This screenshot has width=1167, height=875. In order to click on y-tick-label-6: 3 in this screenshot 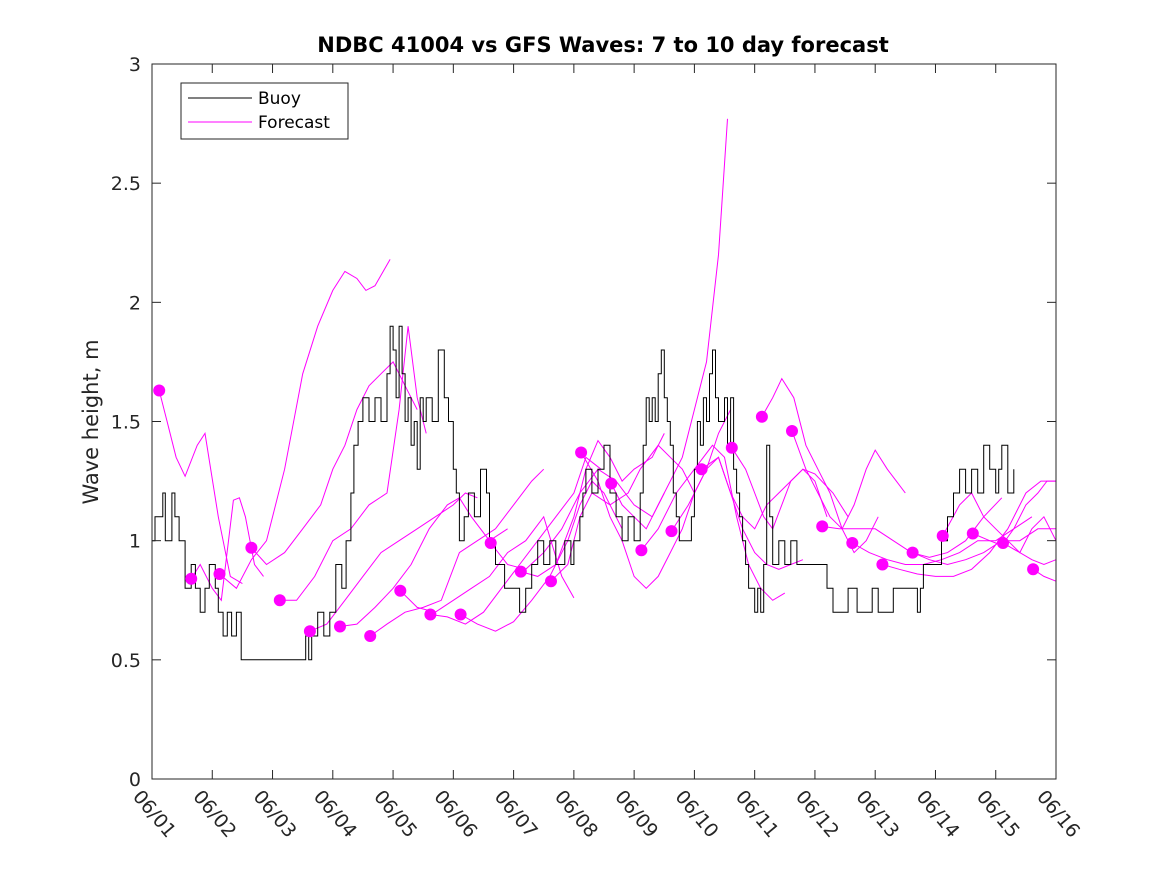, I will do `click(135, 65)`.